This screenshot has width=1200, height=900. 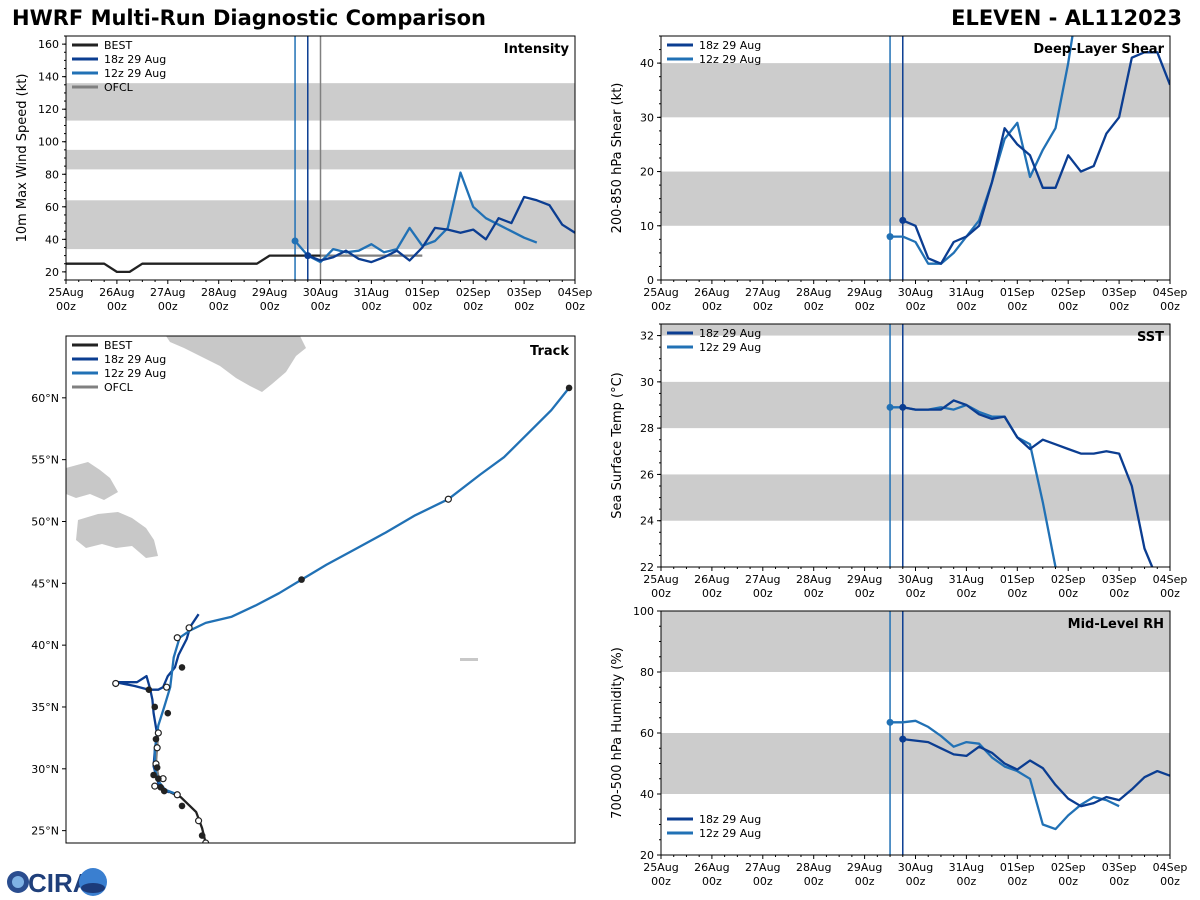 I want to click on lat-tick-label: 30°N, so click(x=45, y=769).